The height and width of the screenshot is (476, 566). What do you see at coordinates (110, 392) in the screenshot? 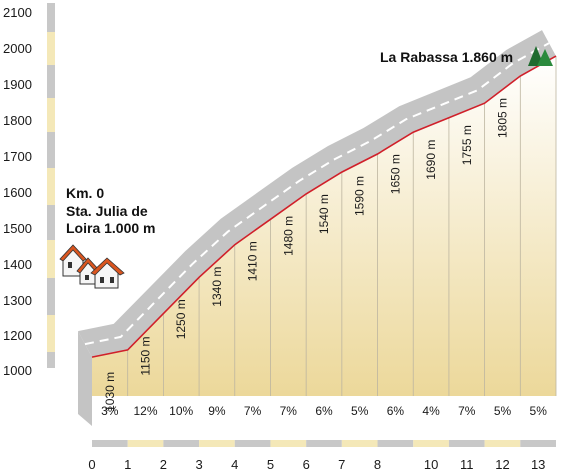
I see `segment-elevation-label: 1030 m` at bounding box center [110, 392].